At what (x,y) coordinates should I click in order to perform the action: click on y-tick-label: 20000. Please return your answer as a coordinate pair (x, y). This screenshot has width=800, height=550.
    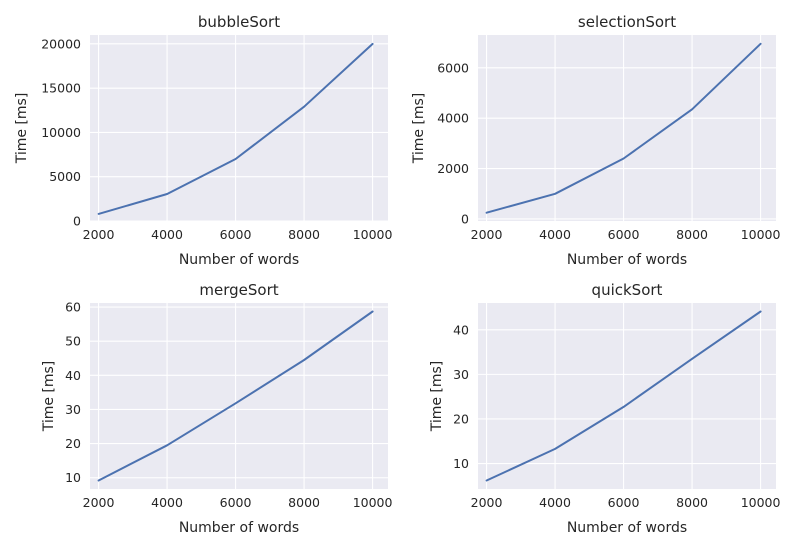
    Looking at the image, I should click on (61, 43).